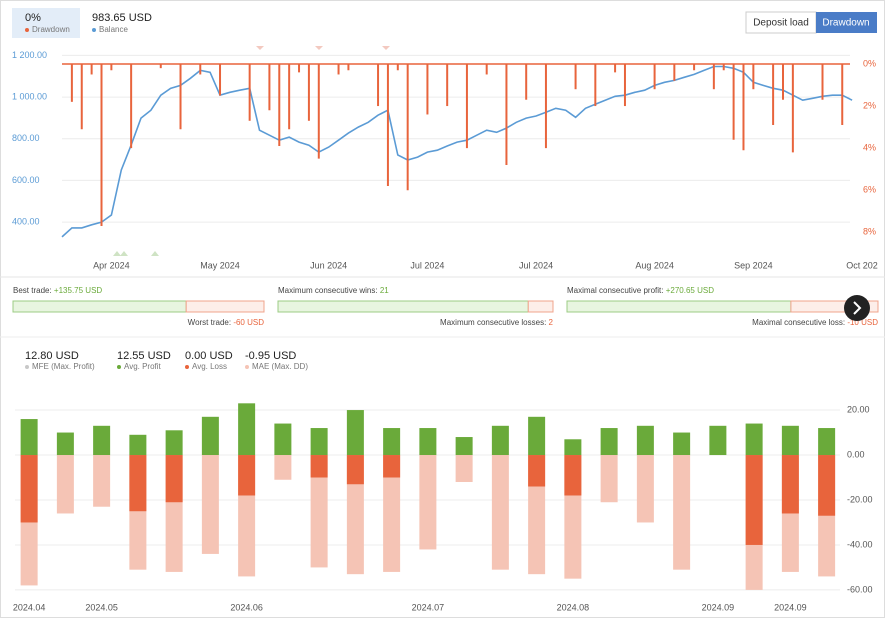 Image resolution: width=889 pixels, height=621 pixels. Describe the element at coordinates (862, 265) in the screenshot. I see `x-tick-label: Oct 202` at that location.